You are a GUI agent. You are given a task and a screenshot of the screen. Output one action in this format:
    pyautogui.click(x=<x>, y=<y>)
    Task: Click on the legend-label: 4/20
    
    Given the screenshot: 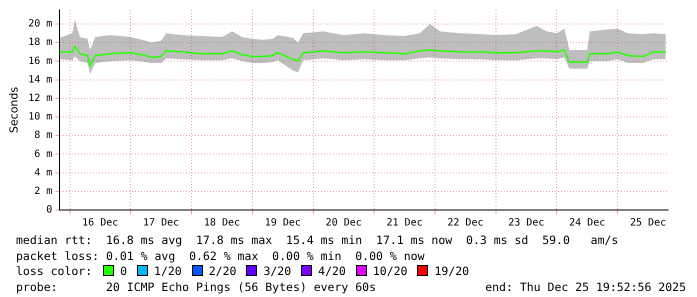 What is the action you would take?
    pyautogui.click(x=332, y=271)
    